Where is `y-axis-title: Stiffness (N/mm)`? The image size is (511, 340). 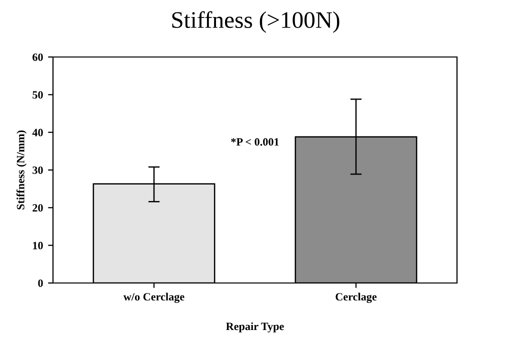 y-axis-title: Stiffness (N/mm) is located at coordinates (21, 170).